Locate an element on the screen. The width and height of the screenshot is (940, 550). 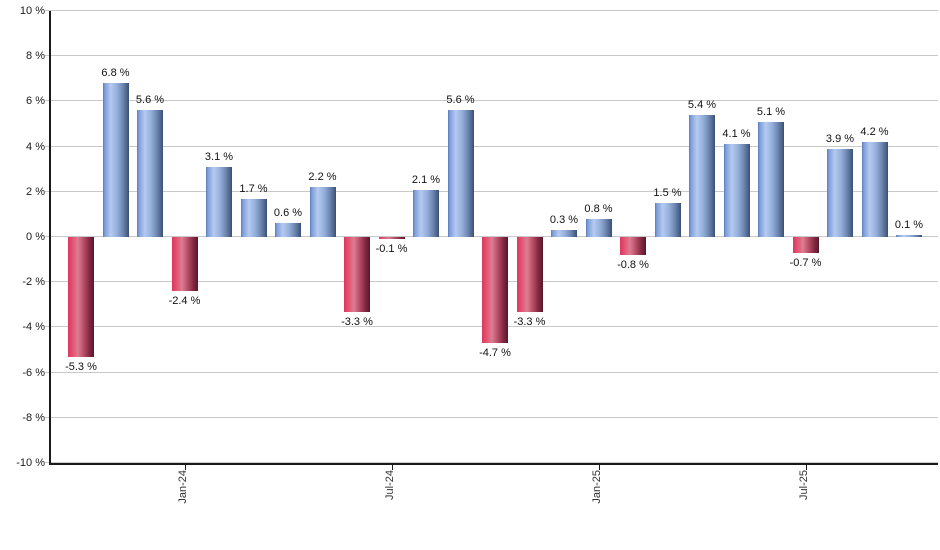
y-axis-line is located at coordinates (50, 237).